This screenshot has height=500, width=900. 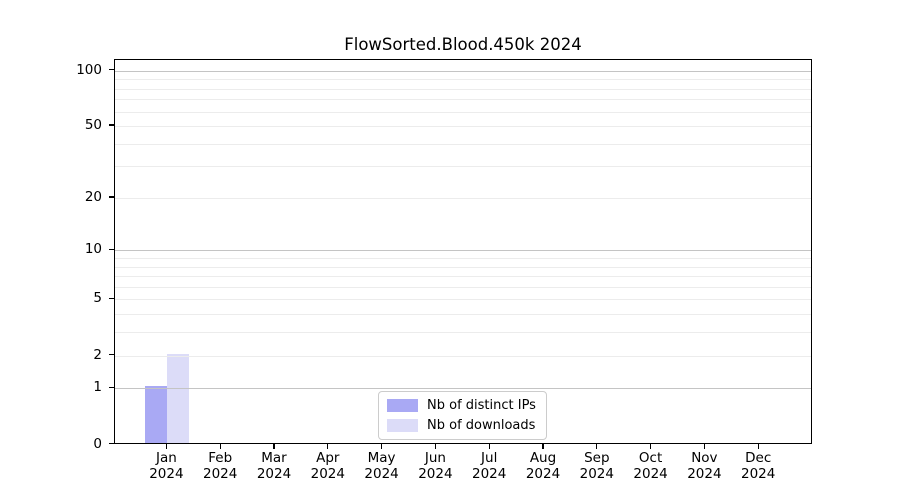 What do you see at coordinates (481, 425) in the screenshot?
I see `legend-label-downloads: Nb of downloads` at bounding box center [481, 425].